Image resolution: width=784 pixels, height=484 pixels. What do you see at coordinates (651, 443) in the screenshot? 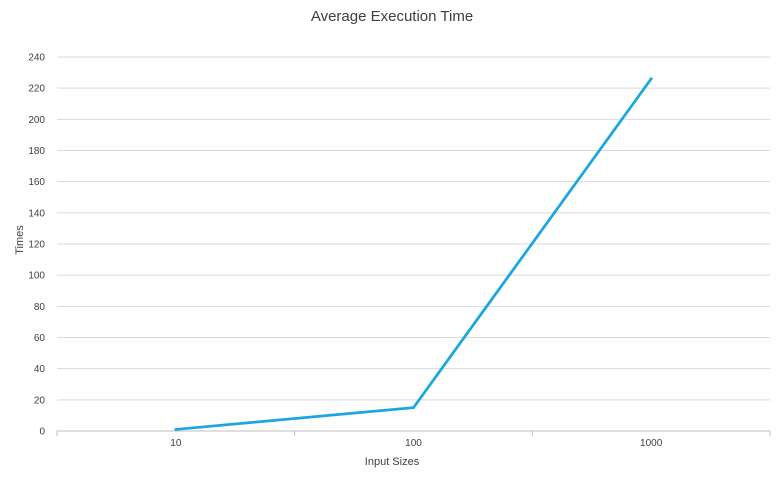
I see `x-tick-label: 1000` at bounding box center [651, 443].